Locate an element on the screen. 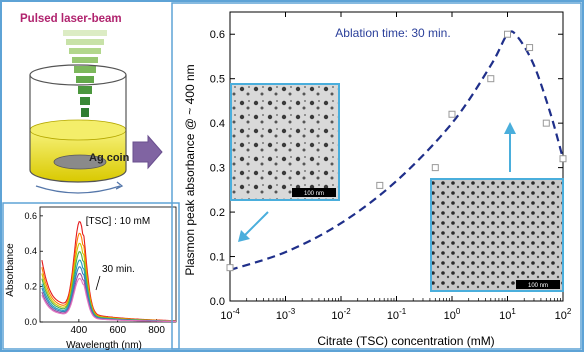 The width and height of the screenshot is (584, 352). inset-y-tick-label: 0.6 is located at coordinates (30, 216).